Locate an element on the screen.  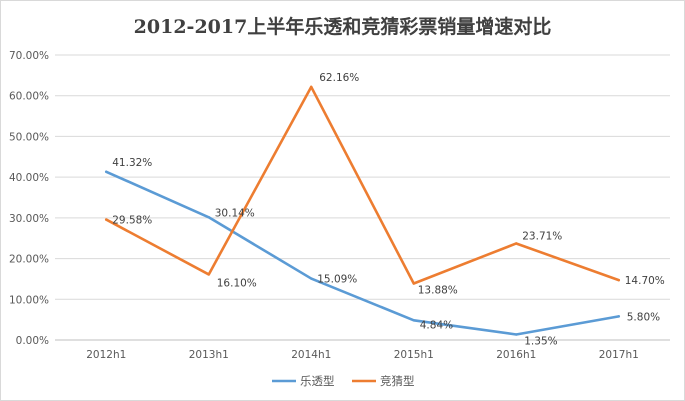
y-tick-label: 0.00% is located at coordinates (32, 341).